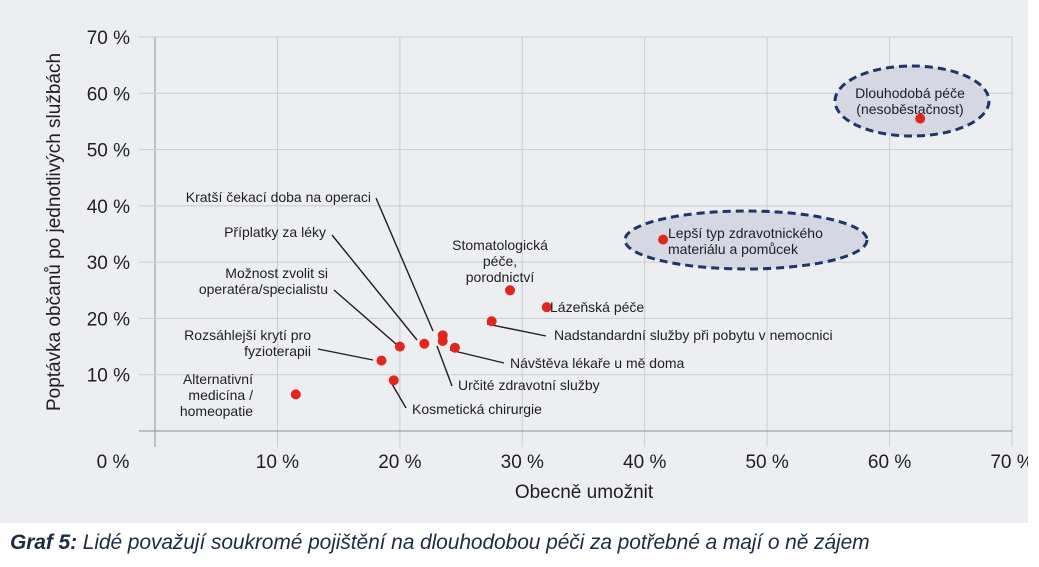  Describe the element at coordinates (807, 167) in the screenshot. I see `highlight-layer` at that location.